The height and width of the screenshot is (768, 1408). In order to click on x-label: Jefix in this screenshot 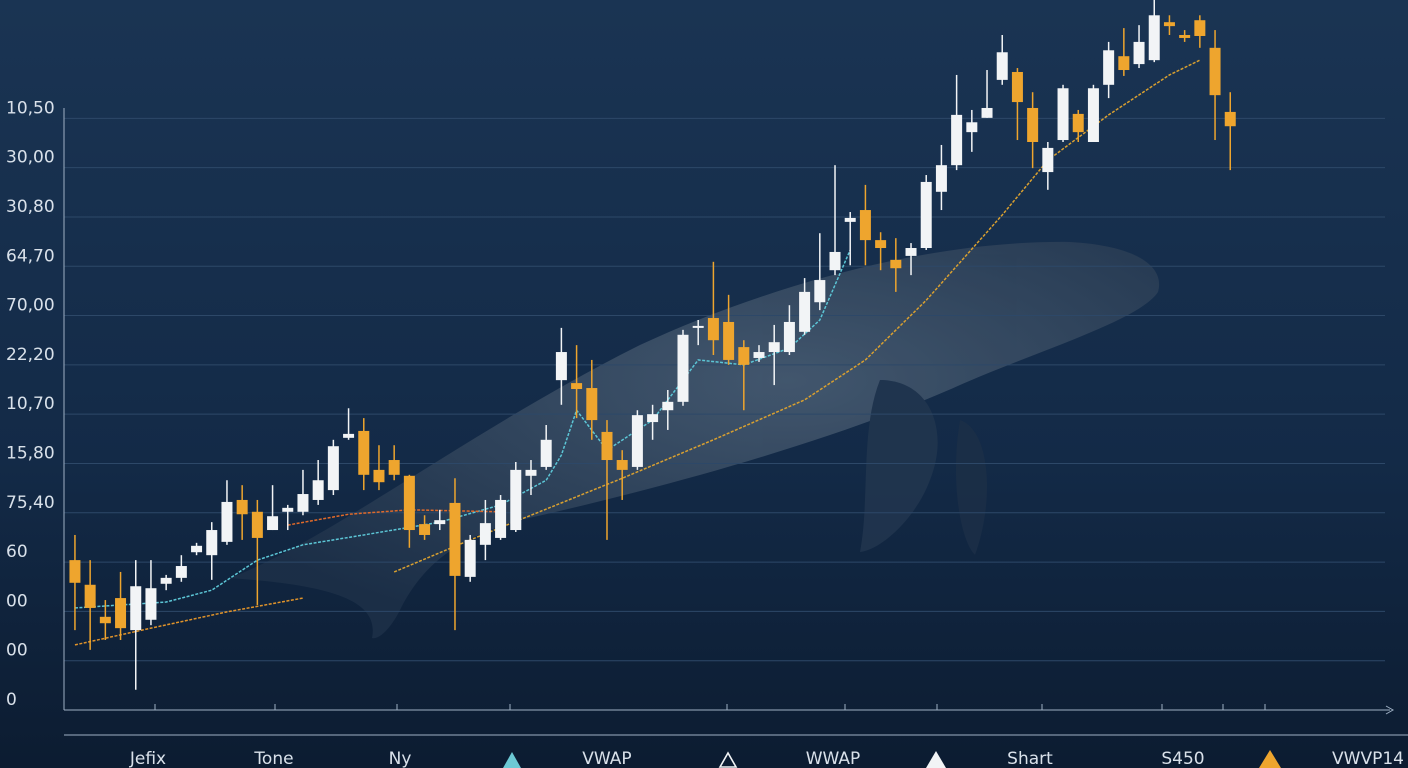, I will do `click(147, 758)`.